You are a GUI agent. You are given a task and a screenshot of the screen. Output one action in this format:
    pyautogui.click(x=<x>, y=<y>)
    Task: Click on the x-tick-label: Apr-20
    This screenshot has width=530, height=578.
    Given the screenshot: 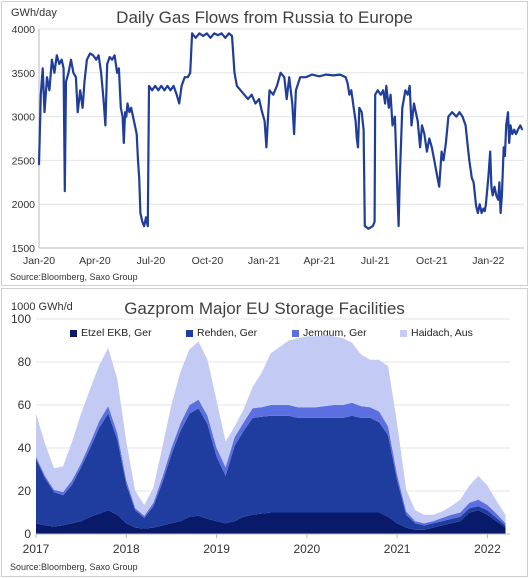 What is the action you would take?
    pyautogui.click(x=95, y=261)
    